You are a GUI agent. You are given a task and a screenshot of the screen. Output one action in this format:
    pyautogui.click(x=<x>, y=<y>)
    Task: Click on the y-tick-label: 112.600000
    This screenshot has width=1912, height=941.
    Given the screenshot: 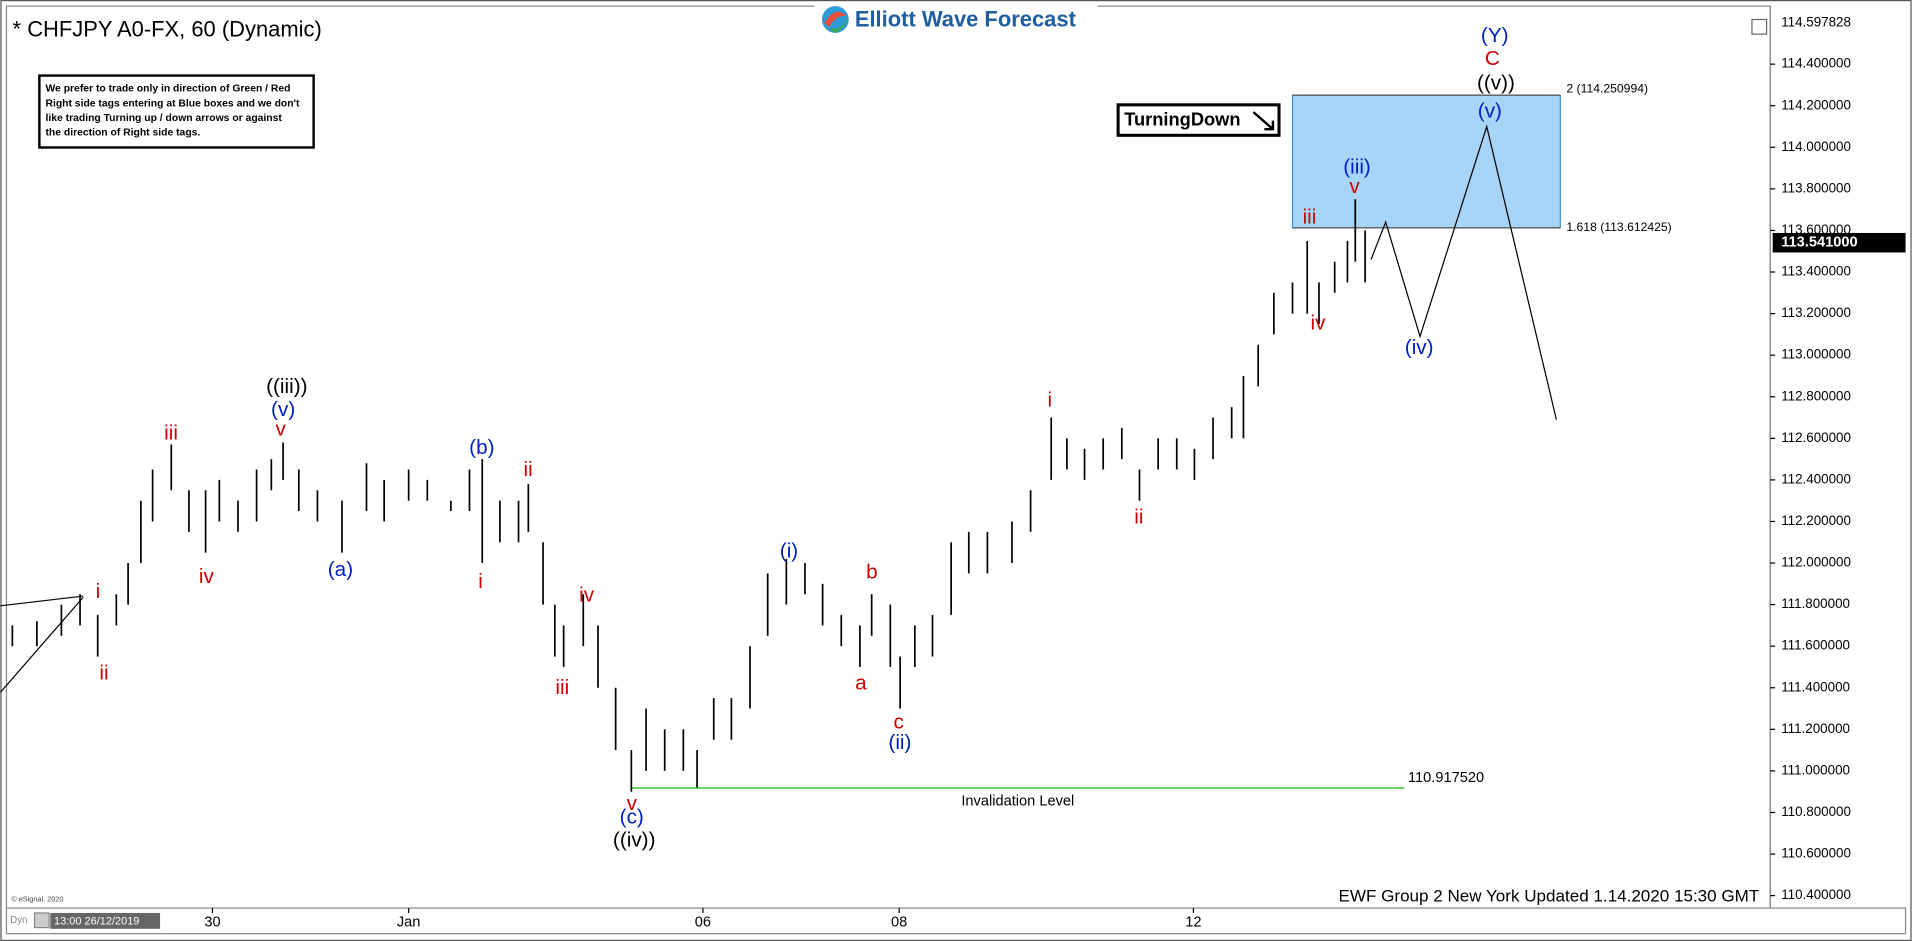 What is the action you would take?
    pyautogui.click(x=1816, y=437)
    